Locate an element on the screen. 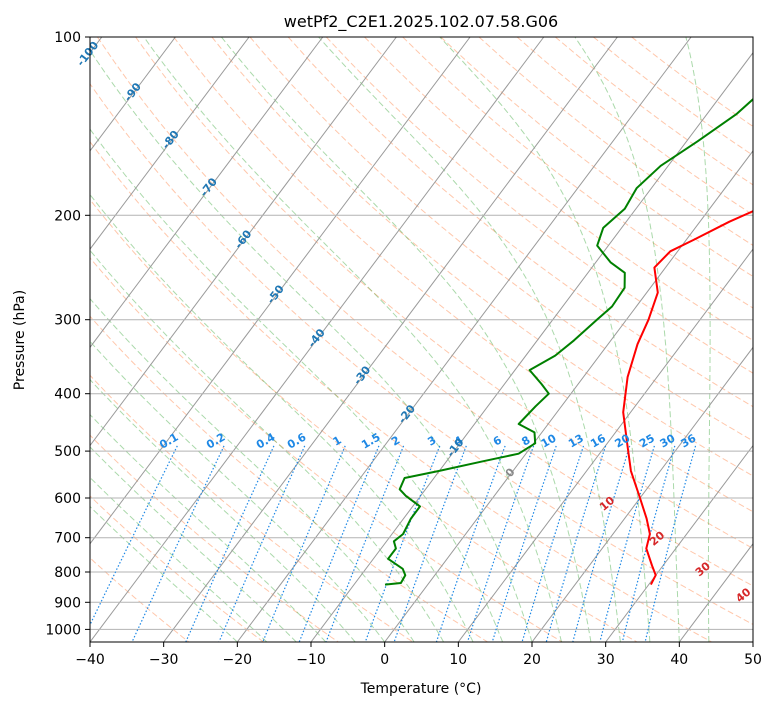 This screenshot has height=708, width=775. x-tick-label: 10 is located at coordinates (458, 660).